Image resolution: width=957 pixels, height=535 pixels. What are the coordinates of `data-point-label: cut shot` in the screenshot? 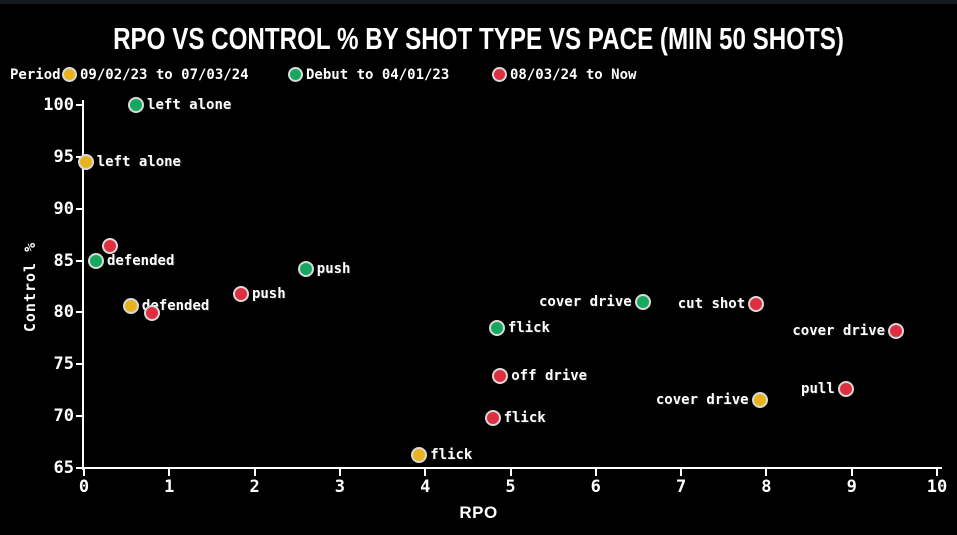 It's located at (711, 304).